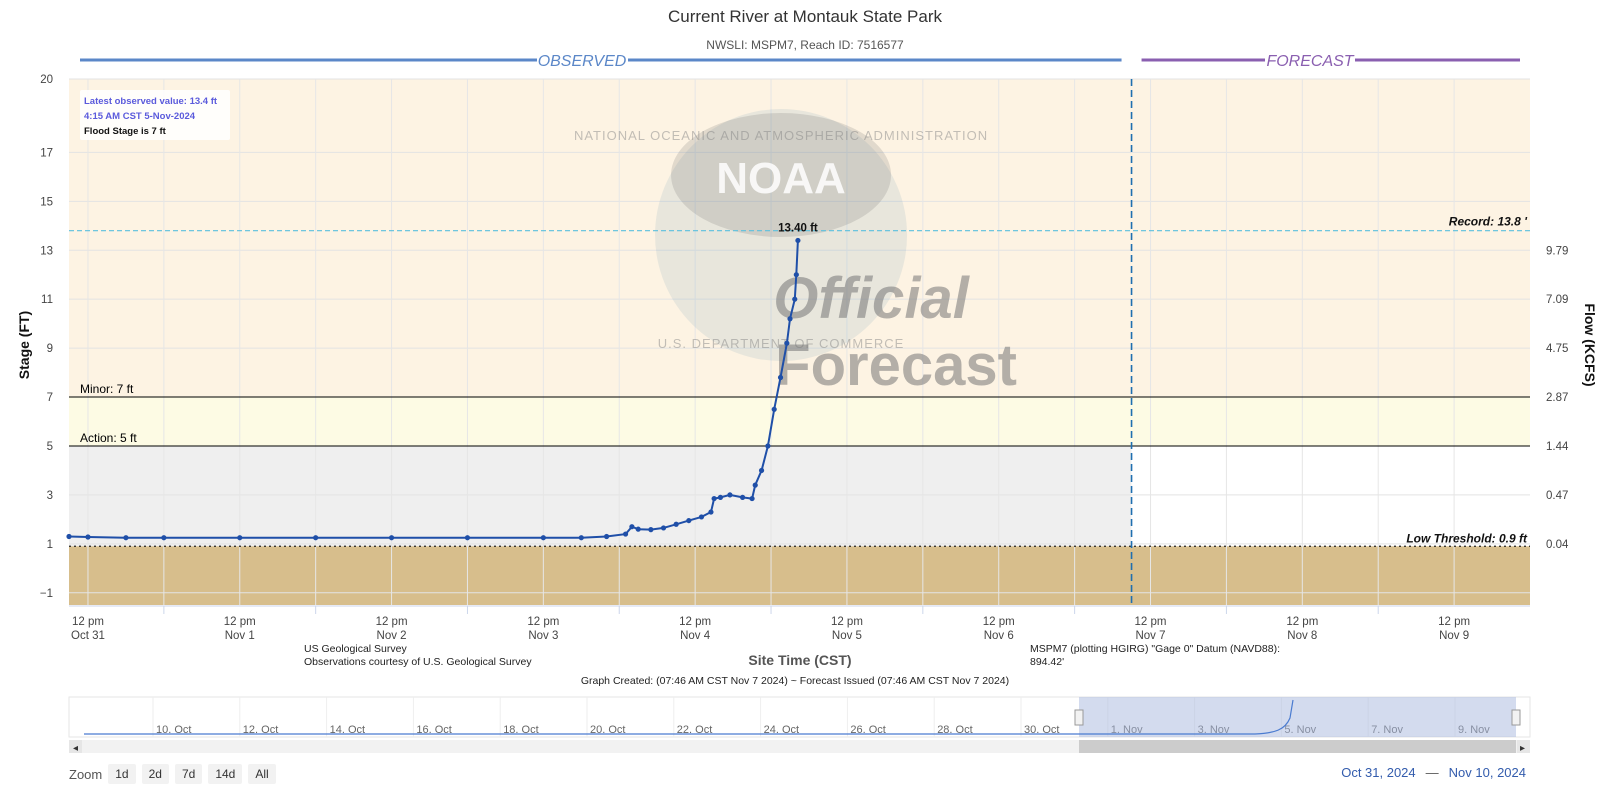 This screenshot has width=1600, height=800. What do you see at coordinates (46, 594) in the screenshot?
I see `y-tick-label: −1` at bounding box center [46, 594].